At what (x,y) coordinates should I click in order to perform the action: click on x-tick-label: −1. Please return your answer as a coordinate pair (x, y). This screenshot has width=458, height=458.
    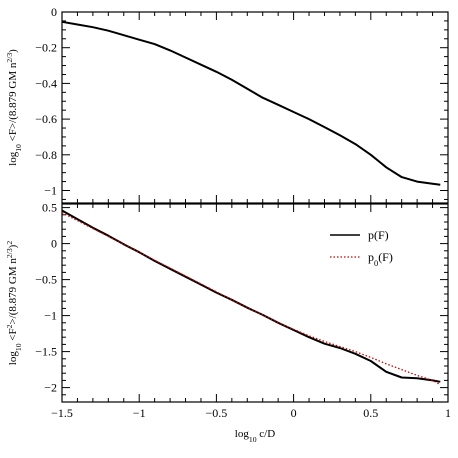
    Looking at the image, I should click on (139, 413).